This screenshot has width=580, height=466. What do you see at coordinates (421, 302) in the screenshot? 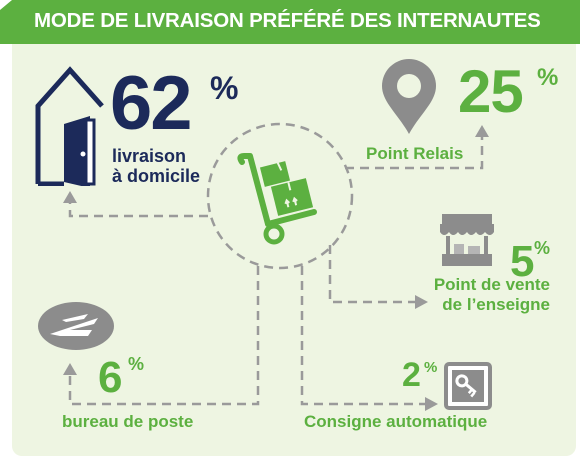
I see `arrowhead-enseigne` at bounding box center [421, 302].